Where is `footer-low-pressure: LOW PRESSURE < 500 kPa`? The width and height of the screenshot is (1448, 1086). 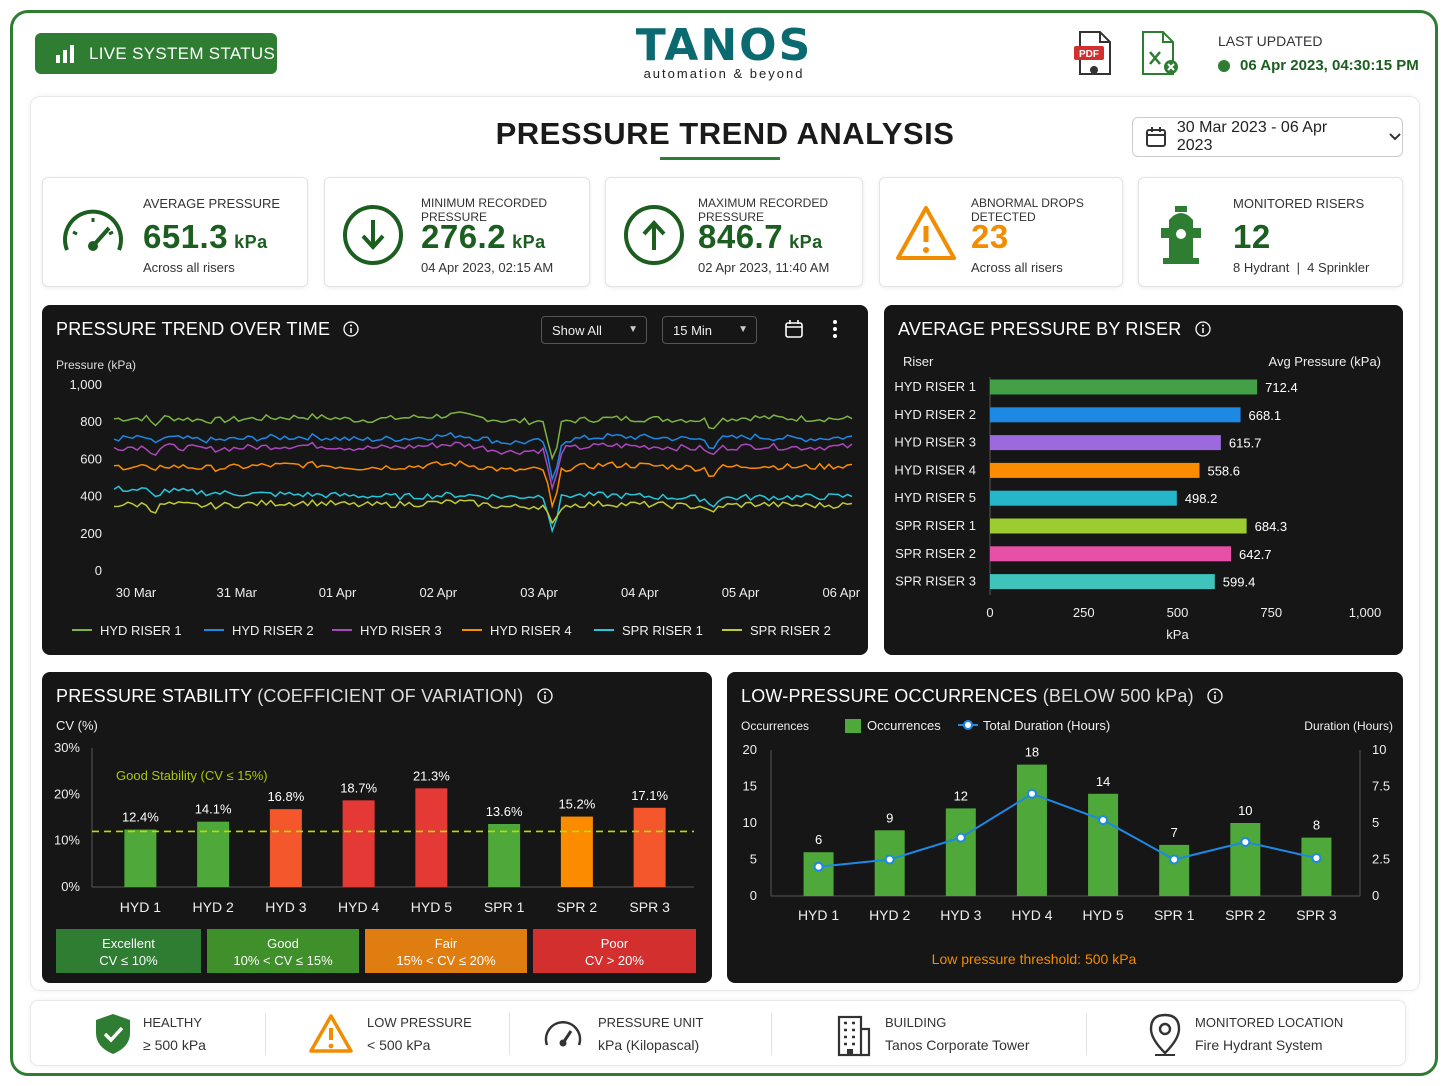
footer-low-pressure: LOW PRESSURE < 500 kPa is located at coordinates (409, 1034).